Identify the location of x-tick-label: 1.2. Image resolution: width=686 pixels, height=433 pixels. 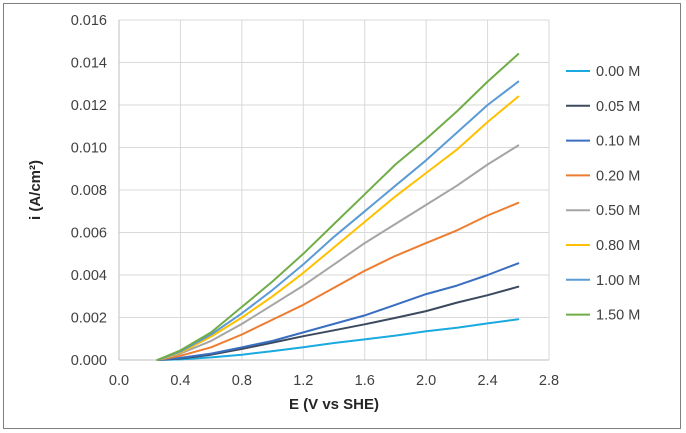
(303, 381).